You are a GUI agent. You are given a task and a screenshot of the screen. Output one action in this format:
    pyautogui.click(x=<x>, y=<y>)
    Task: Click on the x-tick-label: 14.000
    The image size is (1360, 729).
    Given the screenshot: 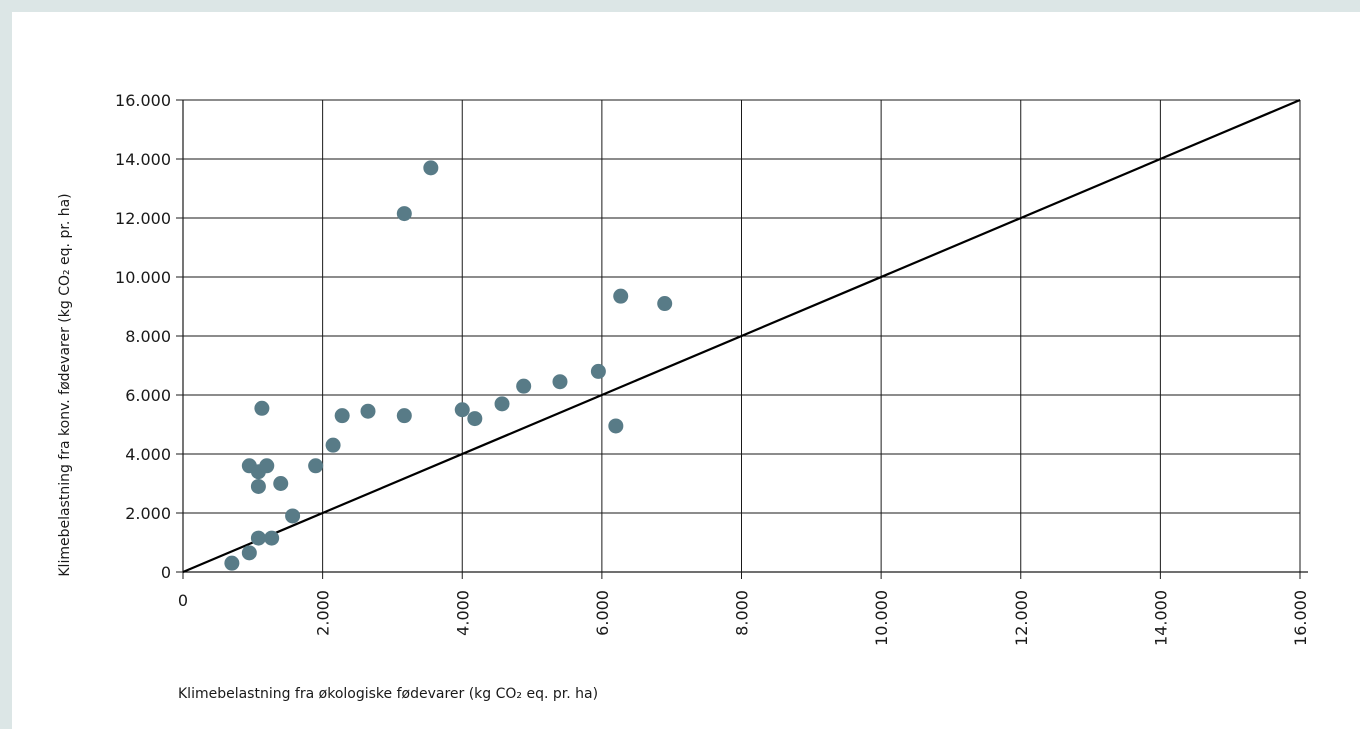 What is the action you would take?
    pyautogui.click(x=1160, y=618)
    